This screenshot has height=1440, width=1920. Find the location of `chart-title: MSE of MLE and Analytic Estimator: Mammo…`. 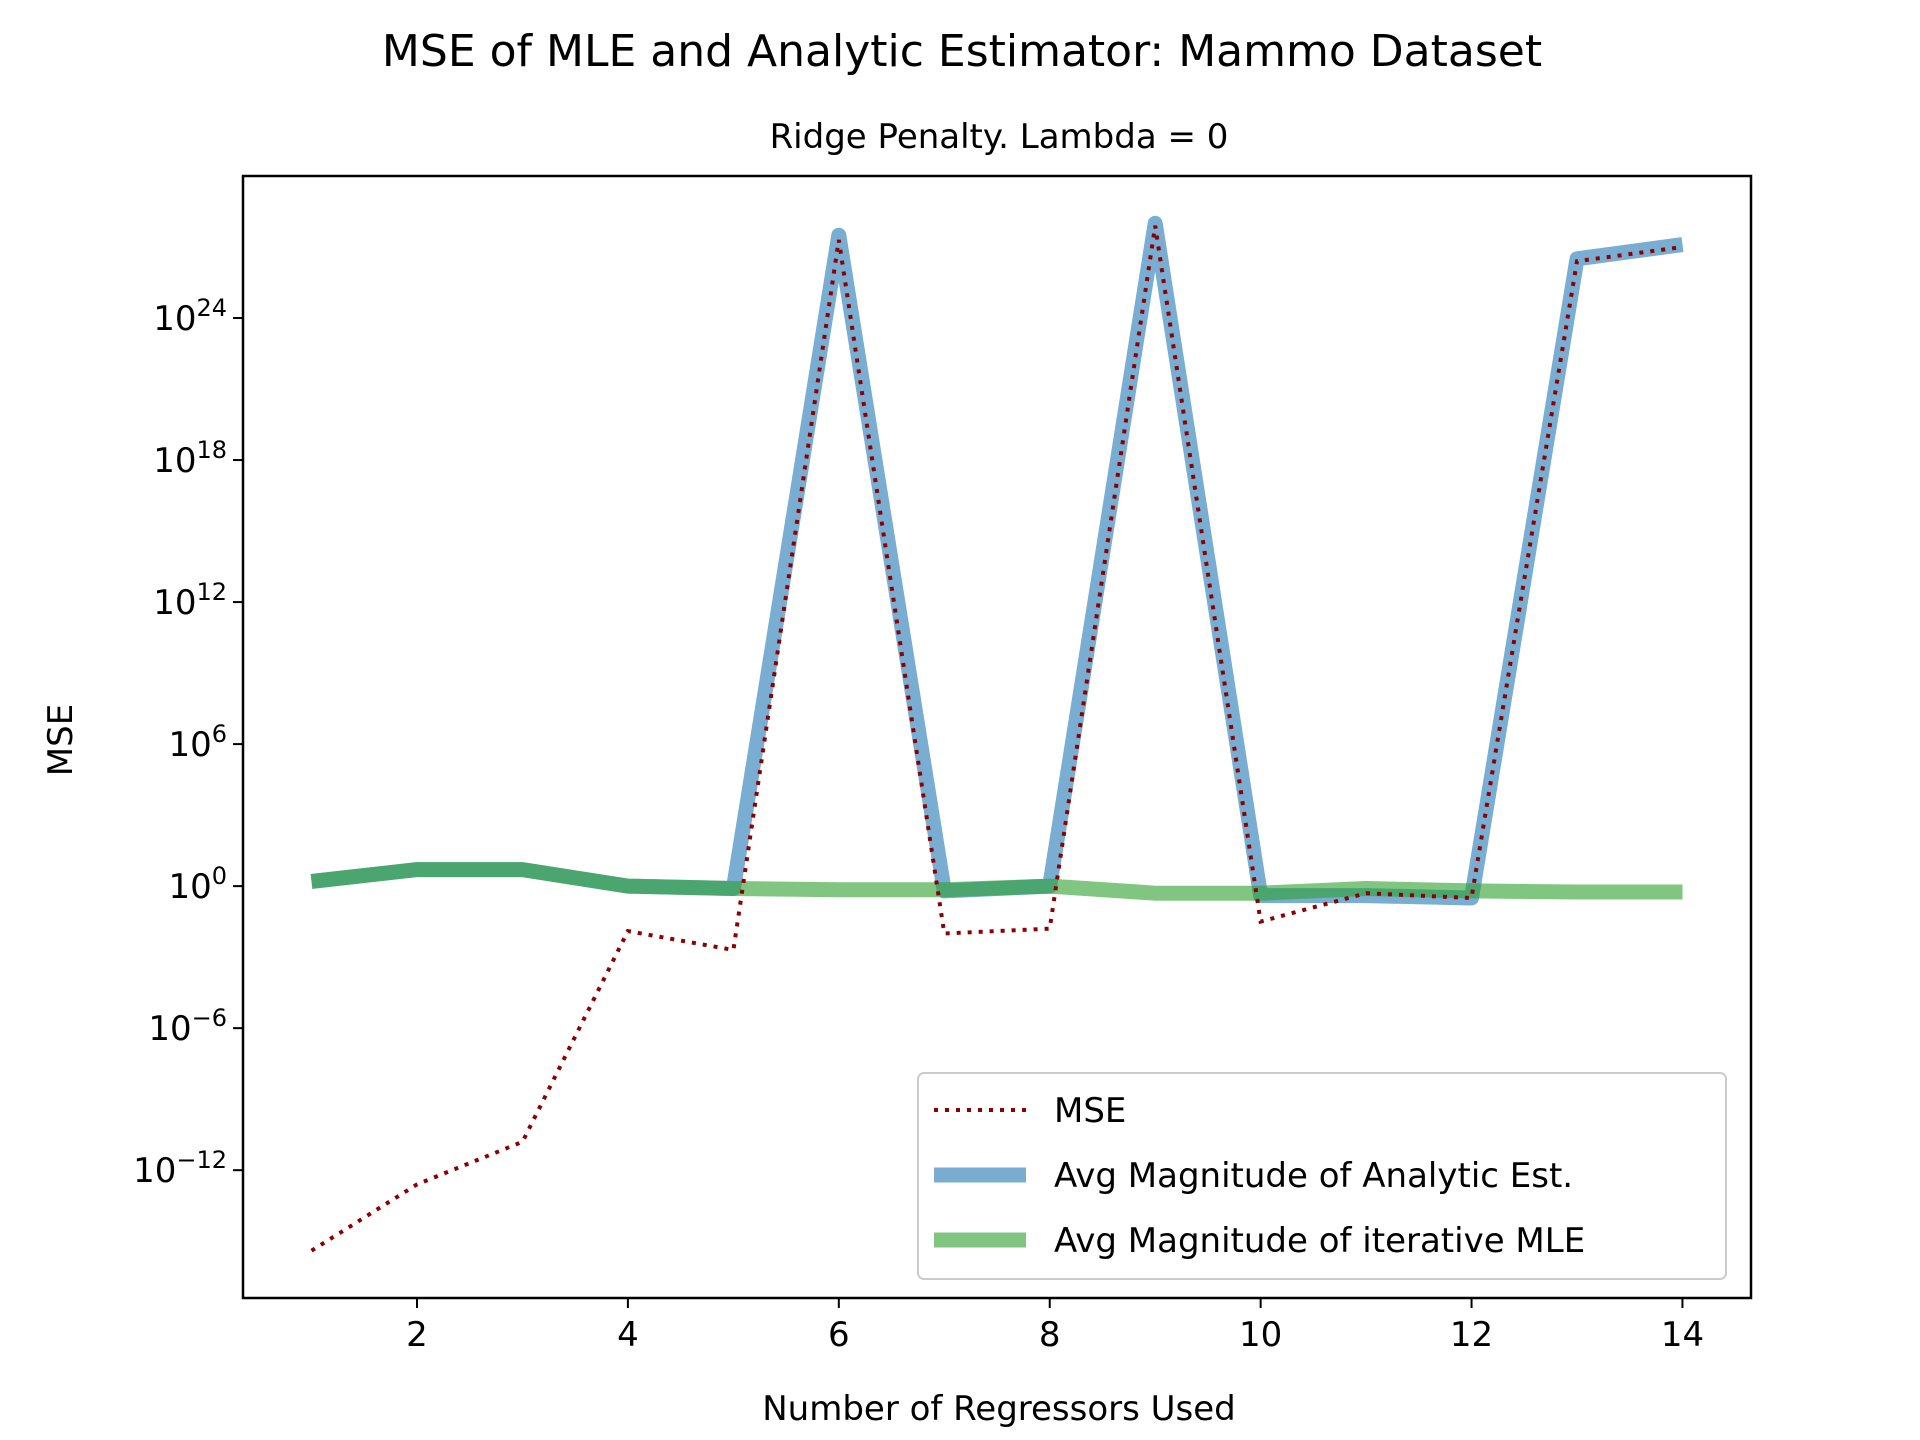

chart-title: MSE of MLE and Analytic Estimator: Mammo… is located at coordinates (962, 51).